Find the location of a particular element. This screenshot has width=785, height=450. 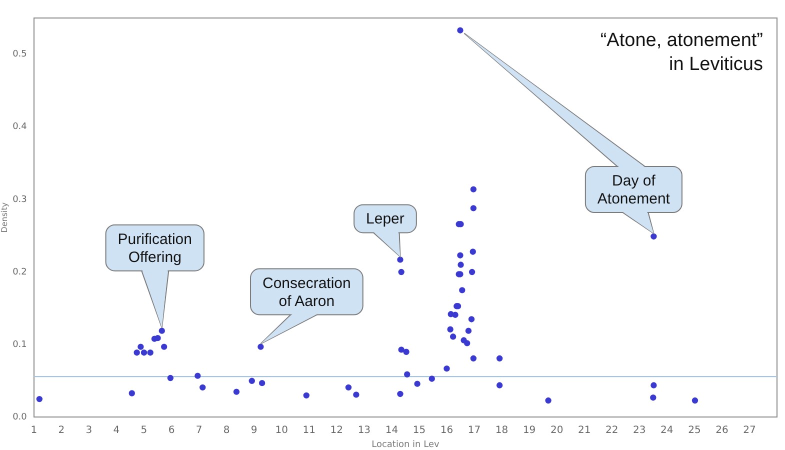

x-tick-label: 22 is located at coordinates (612, 430).